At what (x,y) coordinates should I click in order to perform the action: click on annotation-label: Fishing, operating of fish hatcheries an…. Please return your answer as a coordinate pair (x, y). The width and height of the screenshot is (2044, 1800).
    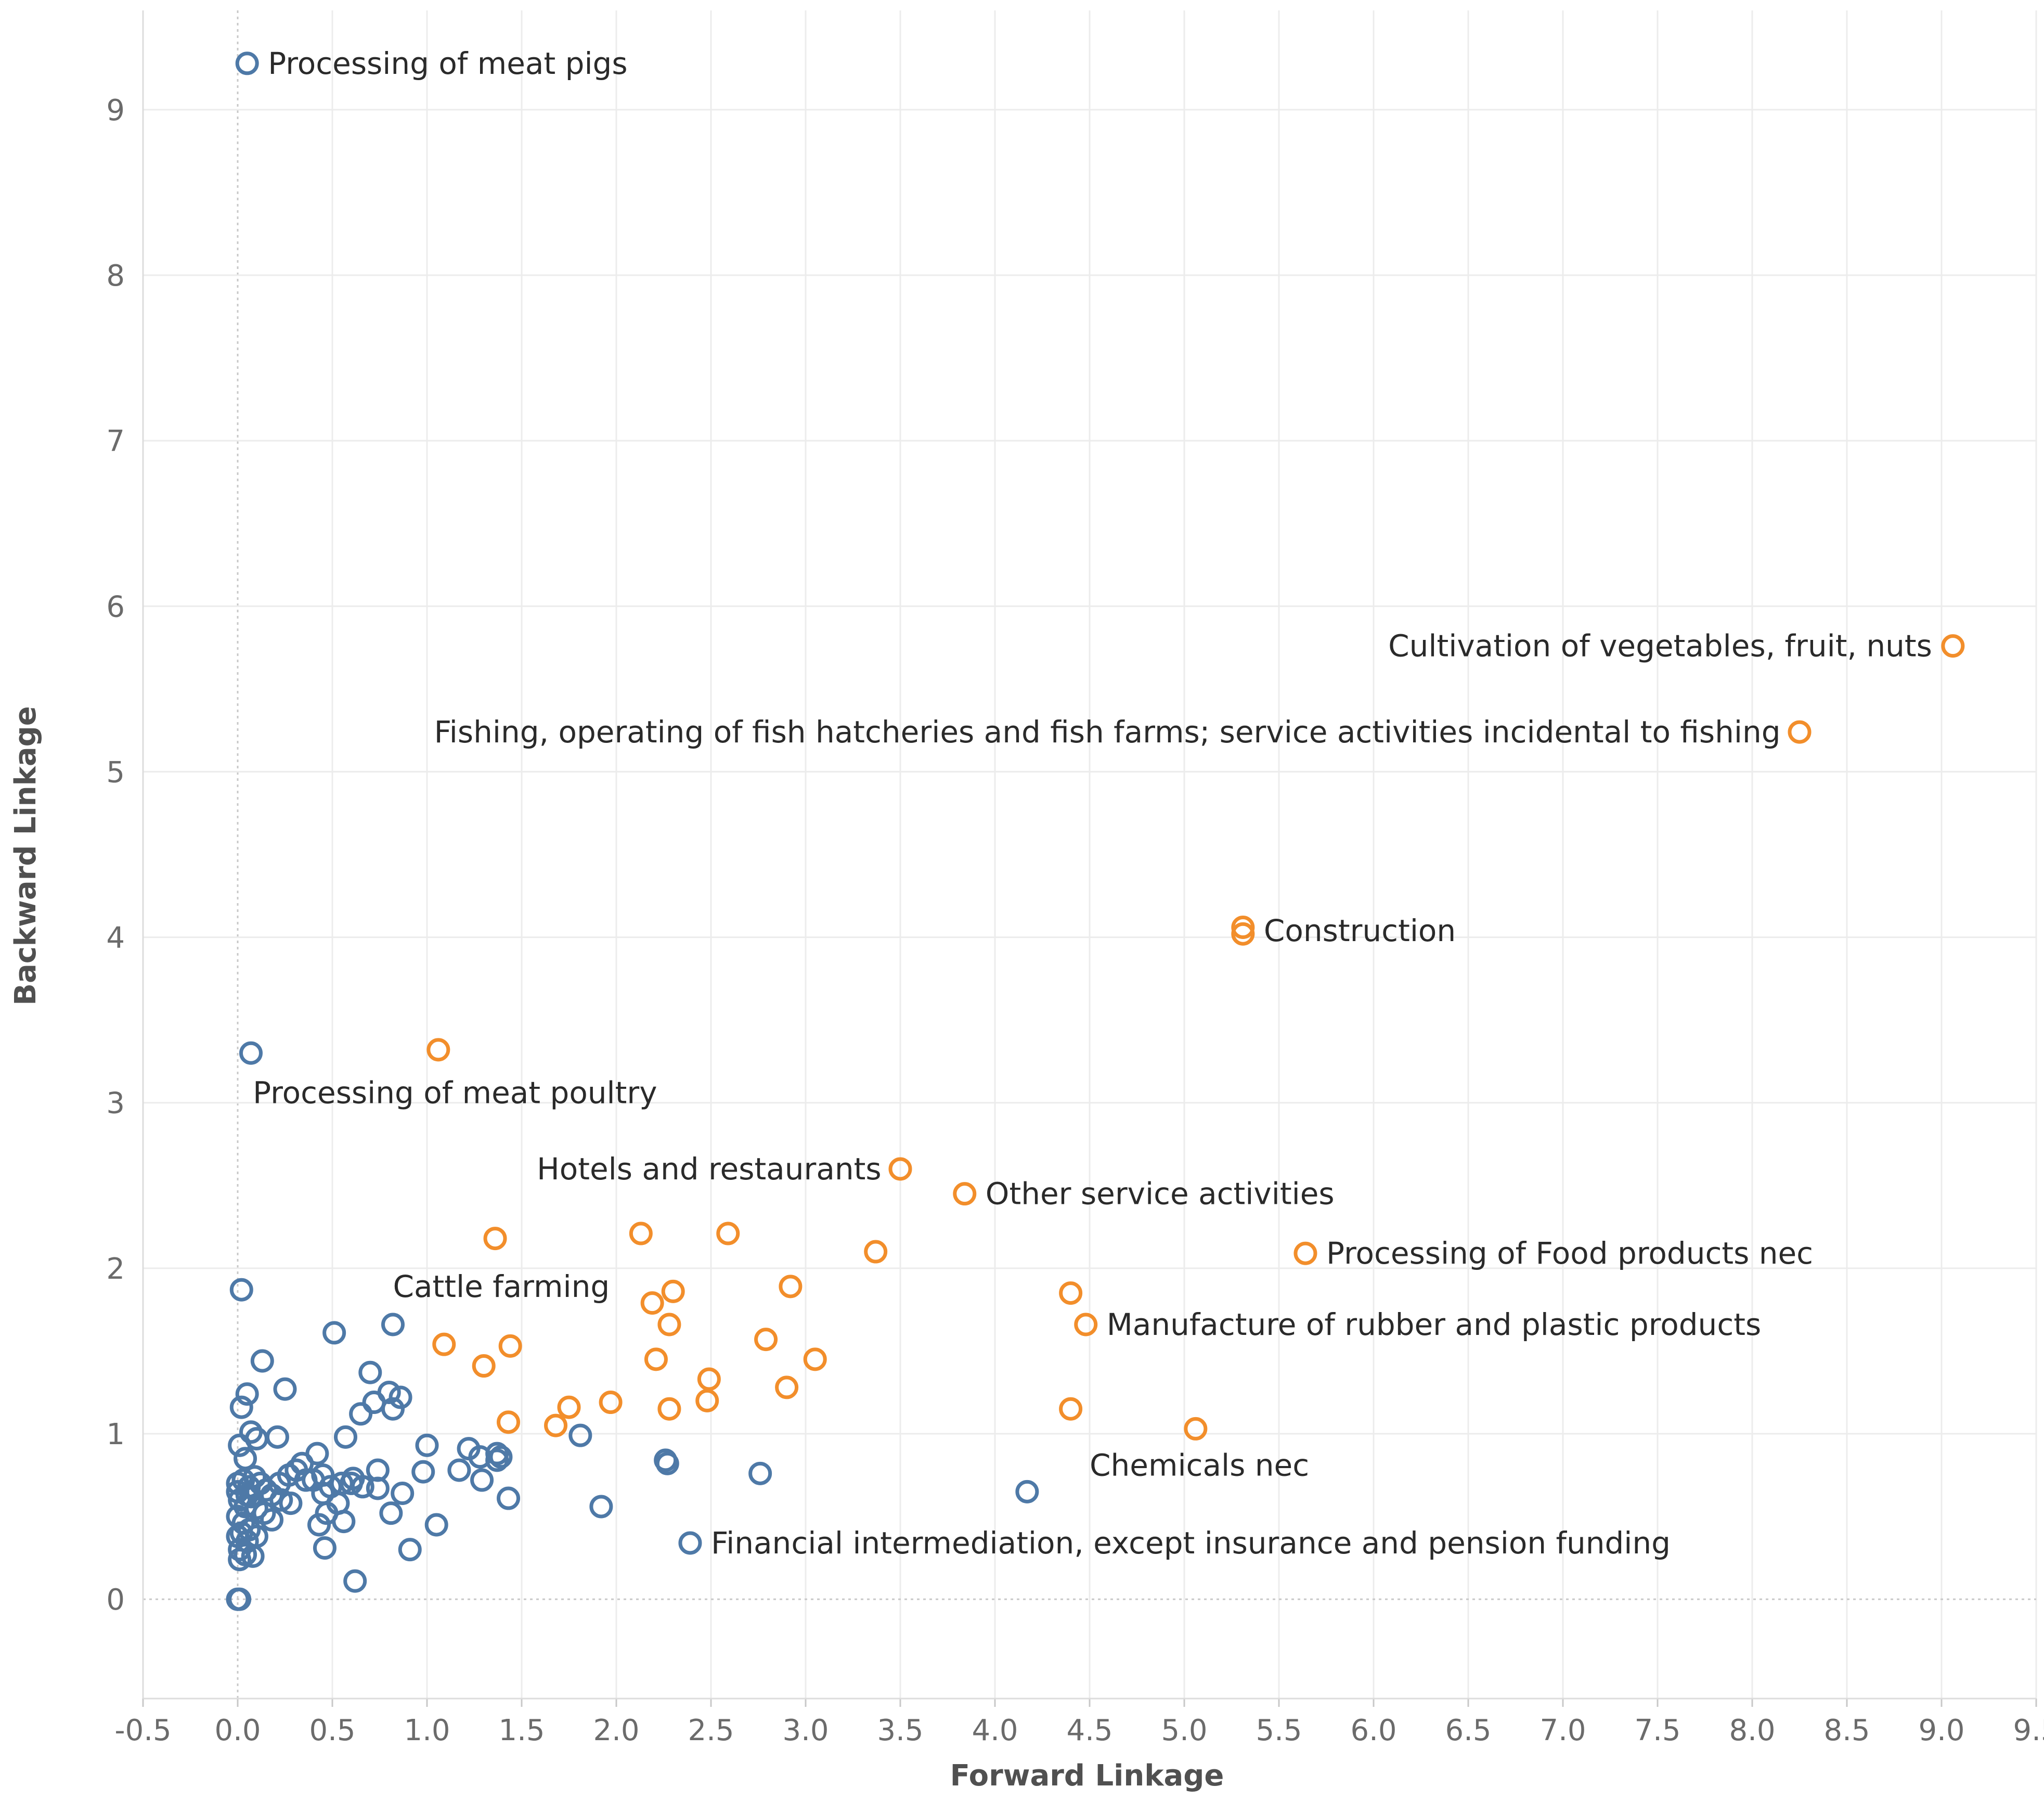
    Looking at the image, I should click on (1107, 732).